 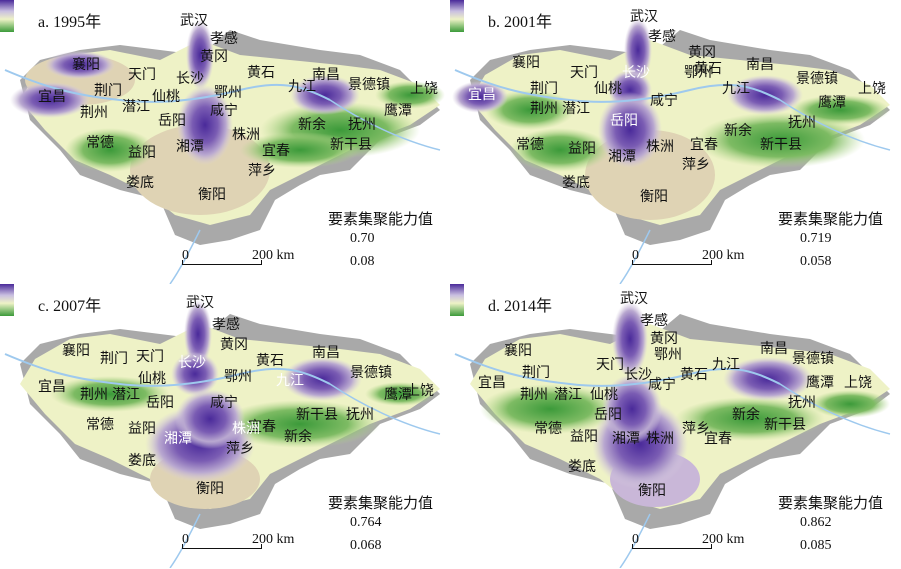 What do you see at coordinates (738, 131) in the screenshot?
I see `city-label-xinyu: 新余` at bounding box center [738, 131].